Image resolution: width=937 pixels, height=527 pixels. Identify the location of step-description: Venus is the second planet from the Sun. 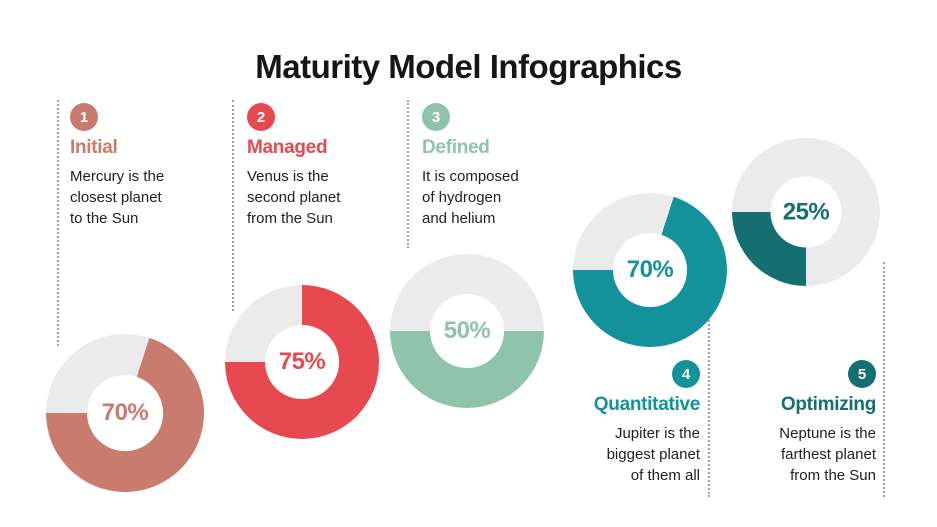
(294, 197).